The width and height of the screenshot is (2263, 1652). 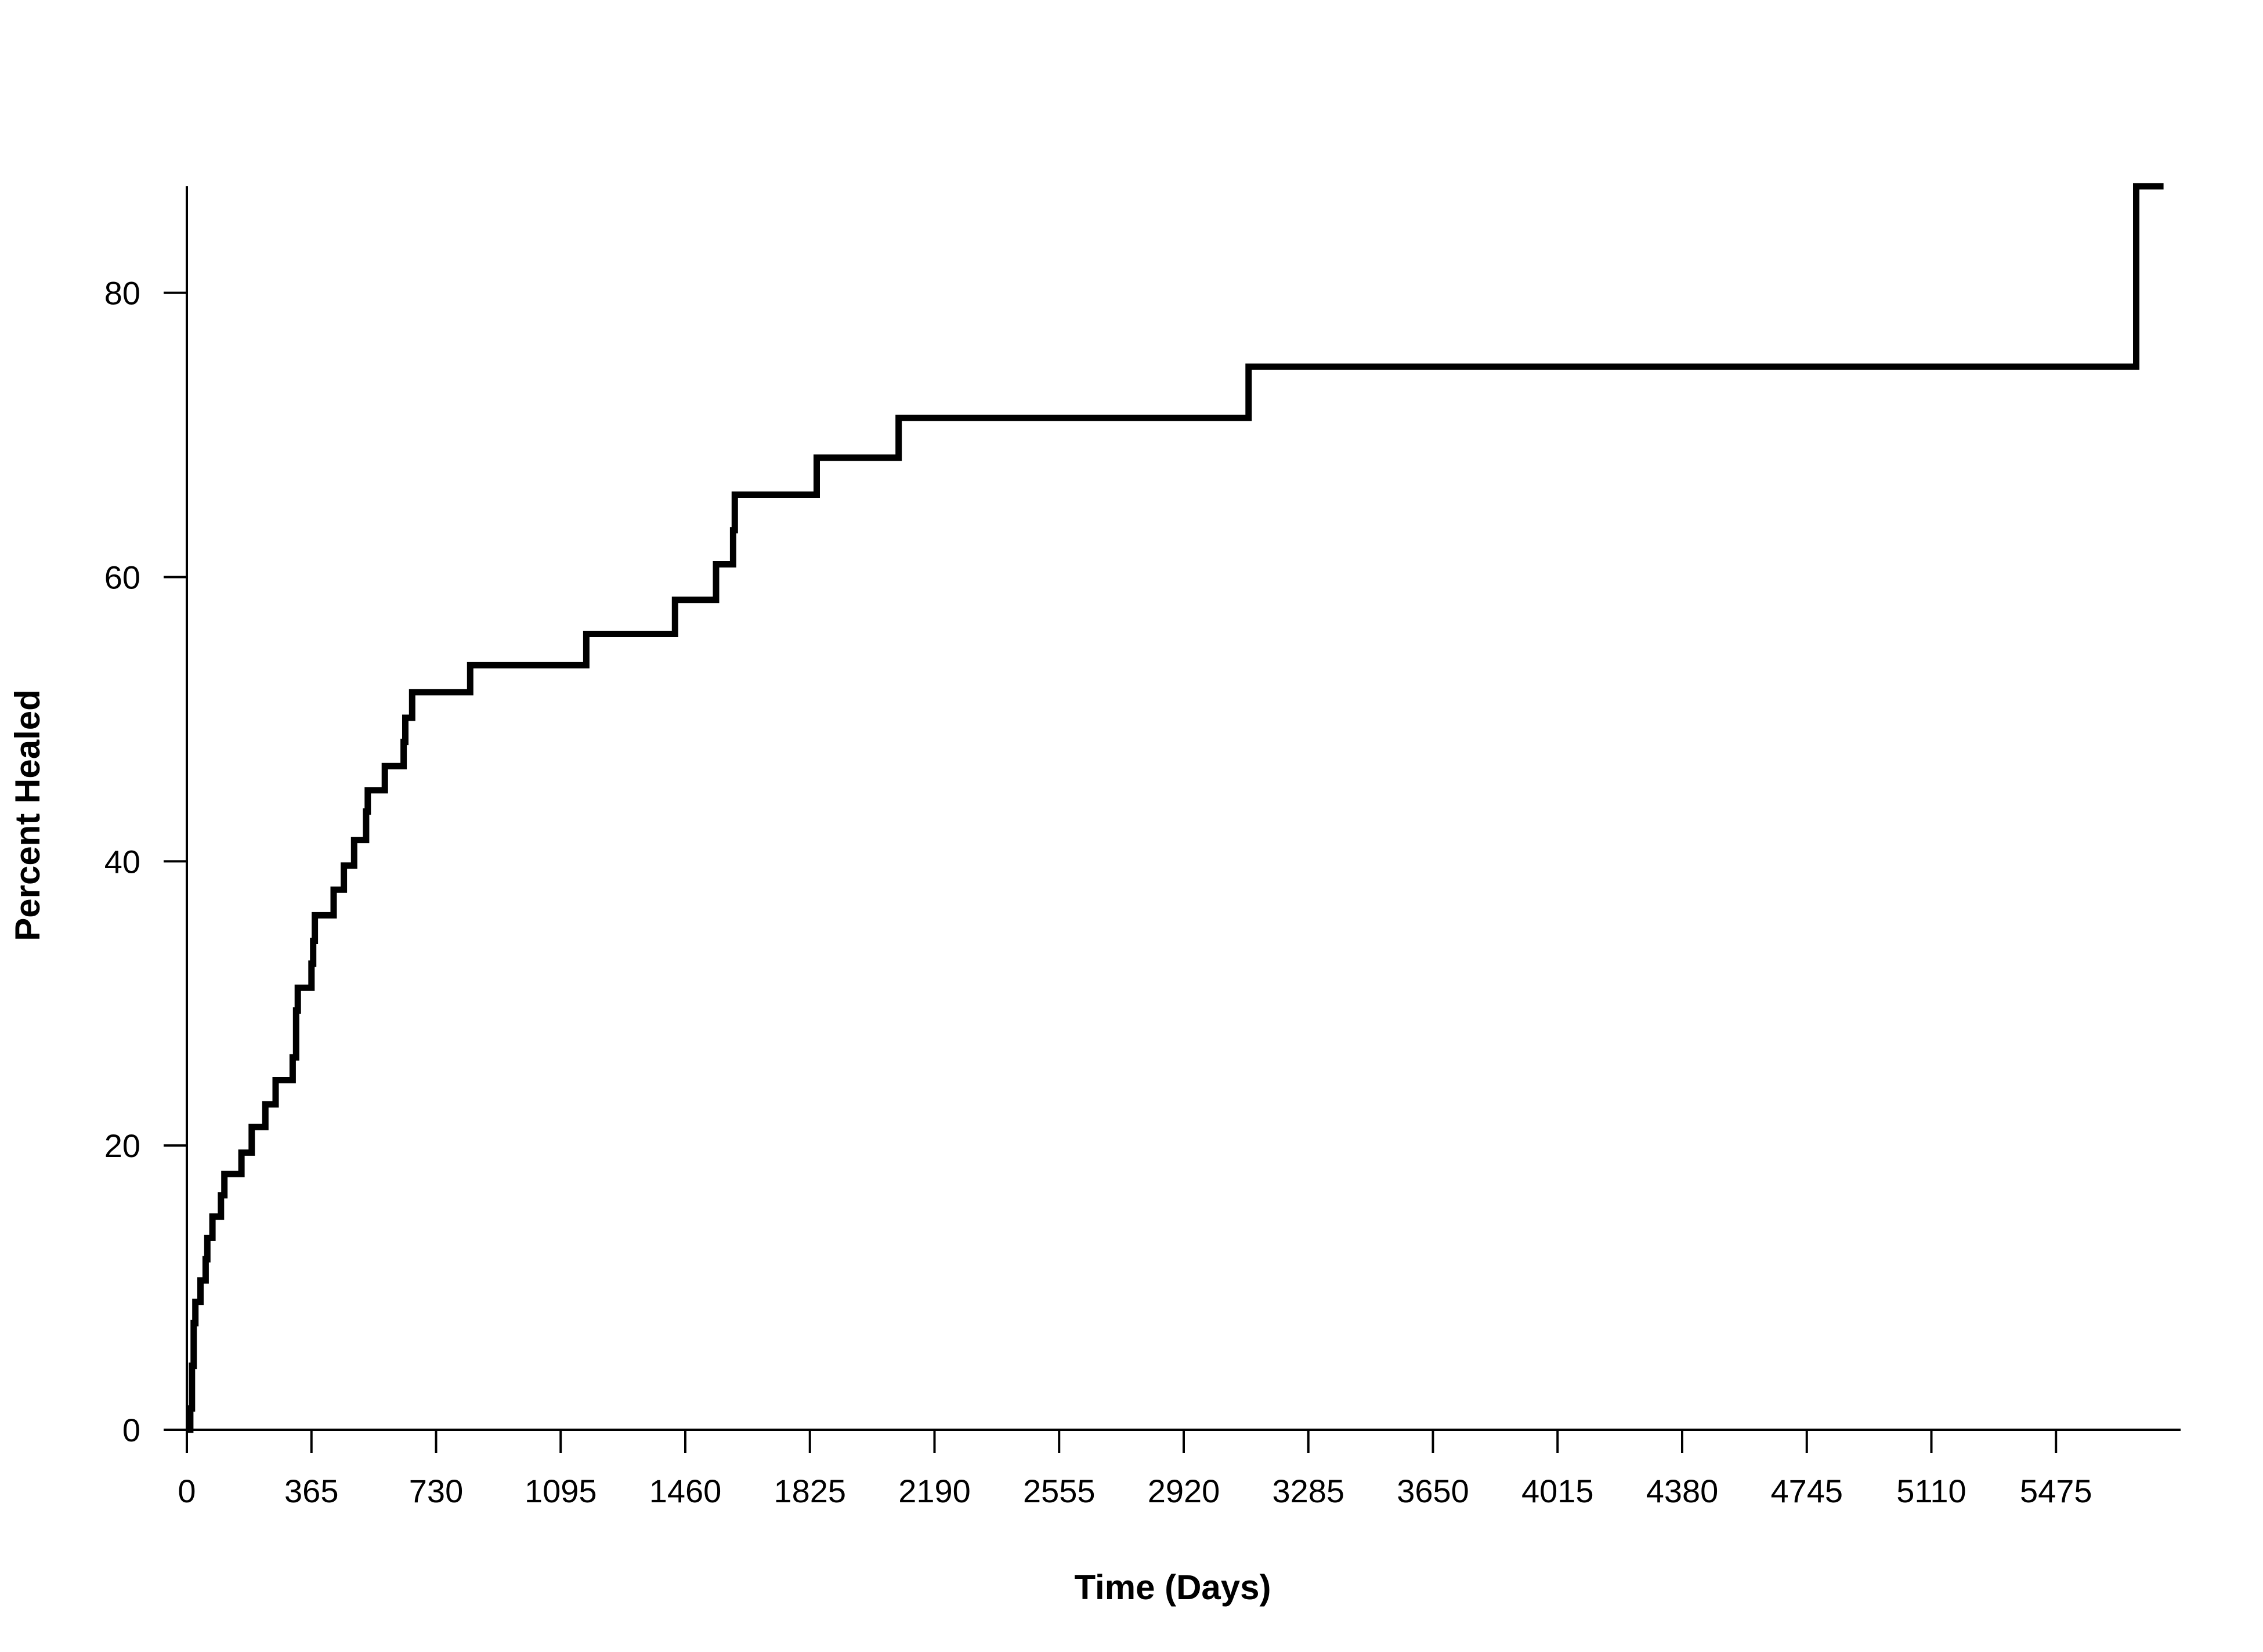 What do you see at coordinates (561, 1491) in the screenshot?
I see `x-tick-label: 1095` at bounding box center [561, 1491].